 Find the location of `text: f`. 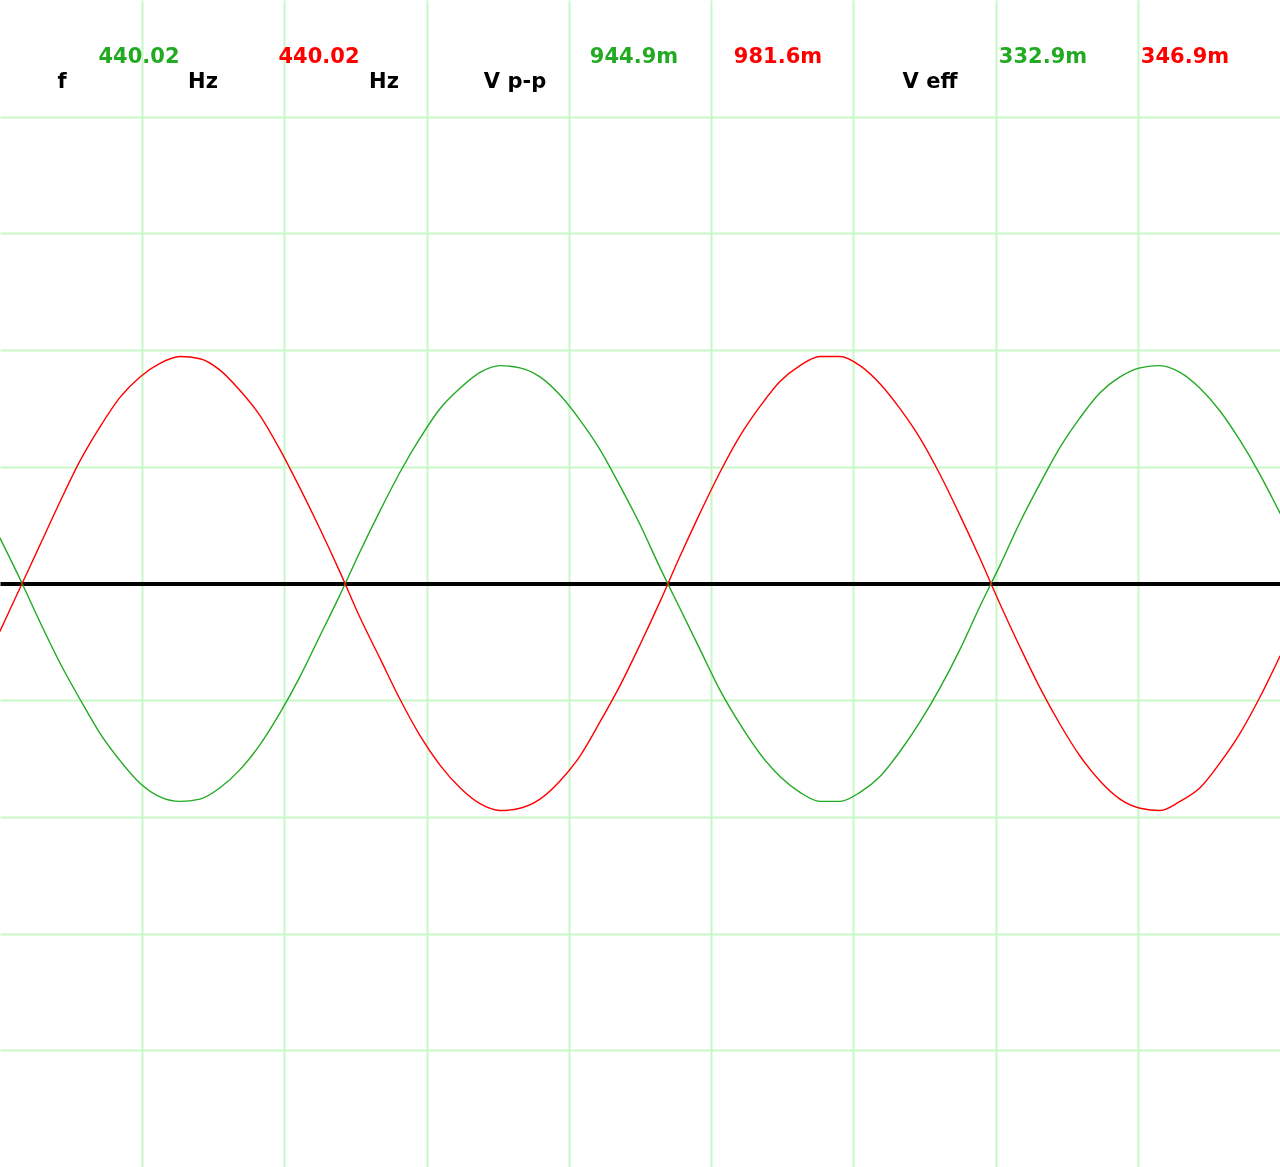

text: f is located at coordinates (62, 81).